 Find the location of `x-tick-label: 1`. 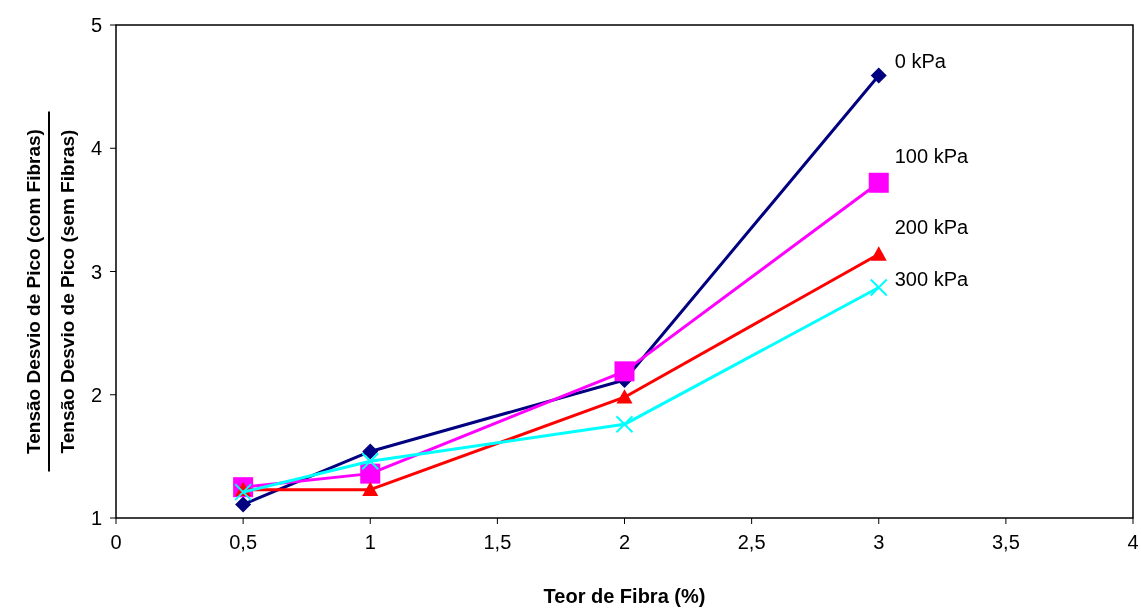

x-tick-label: 1 is located at coordinates (370, 542).